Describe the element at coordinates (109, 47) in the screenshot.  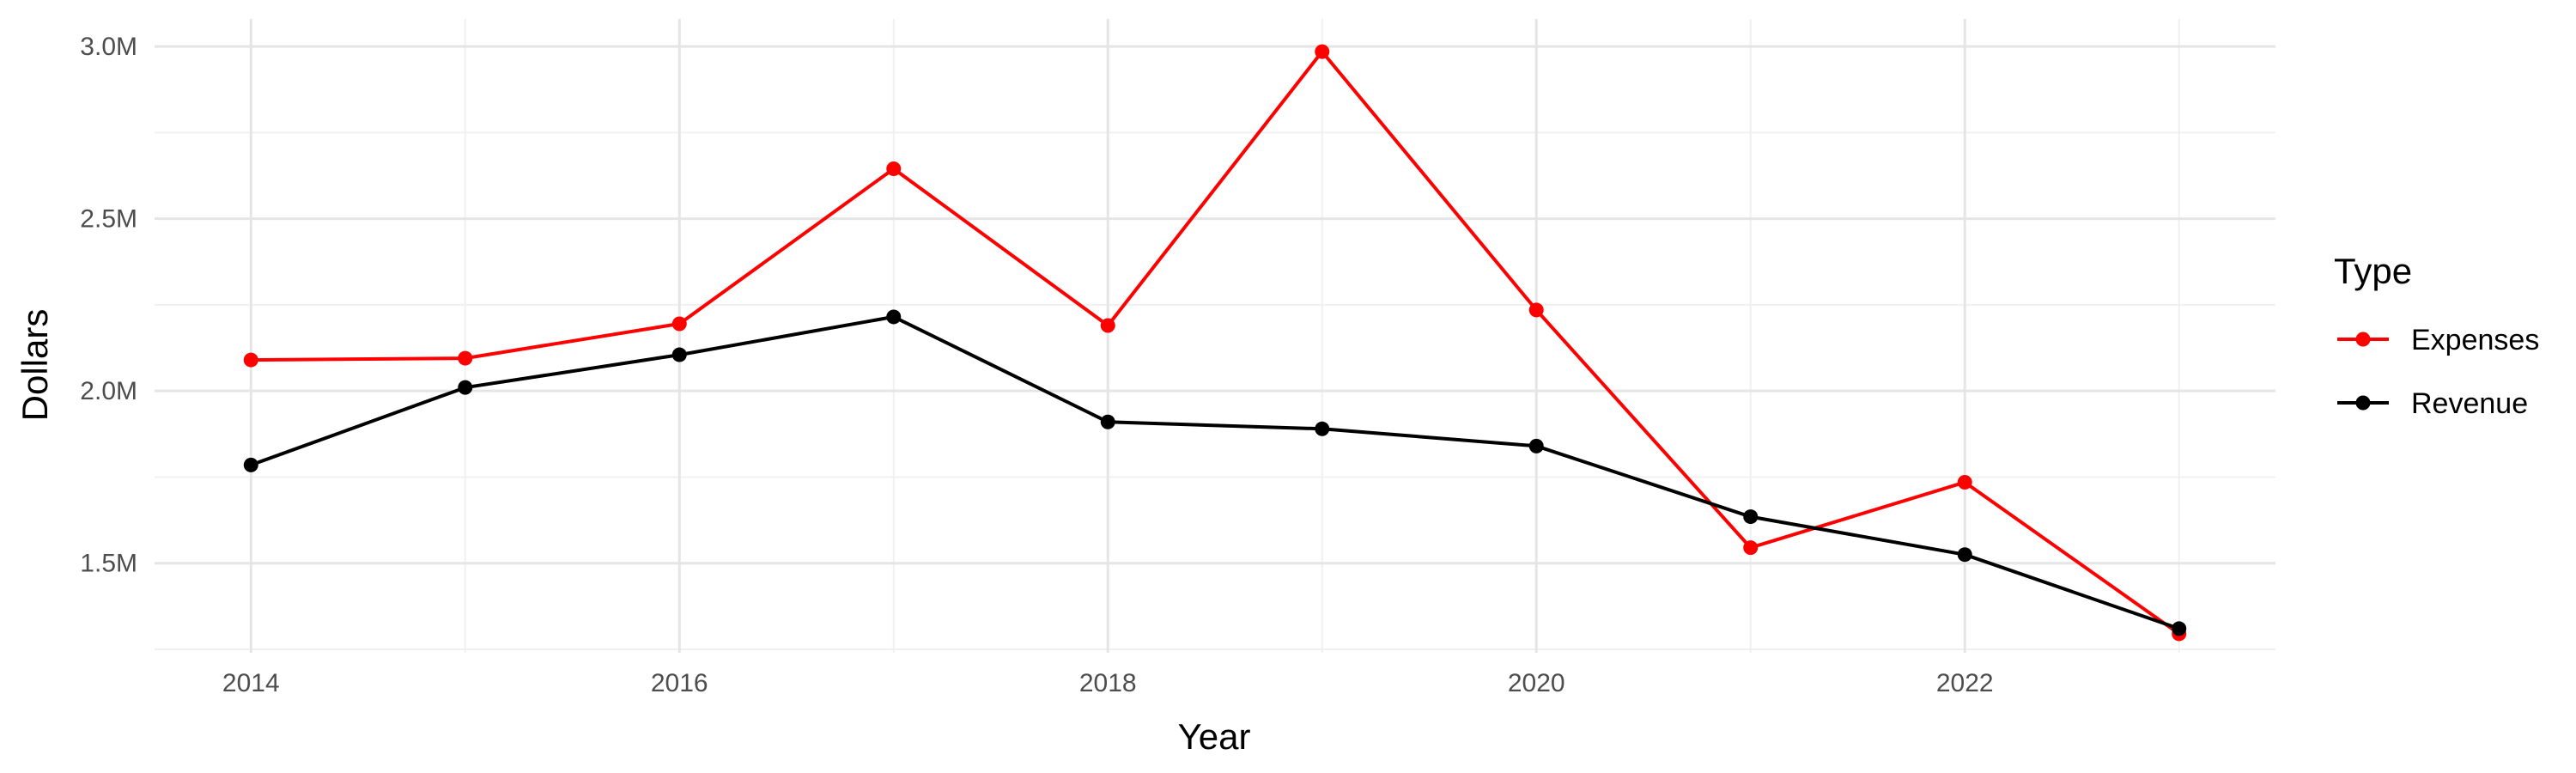
I see `y-tick-label: 3.0M` at that location.